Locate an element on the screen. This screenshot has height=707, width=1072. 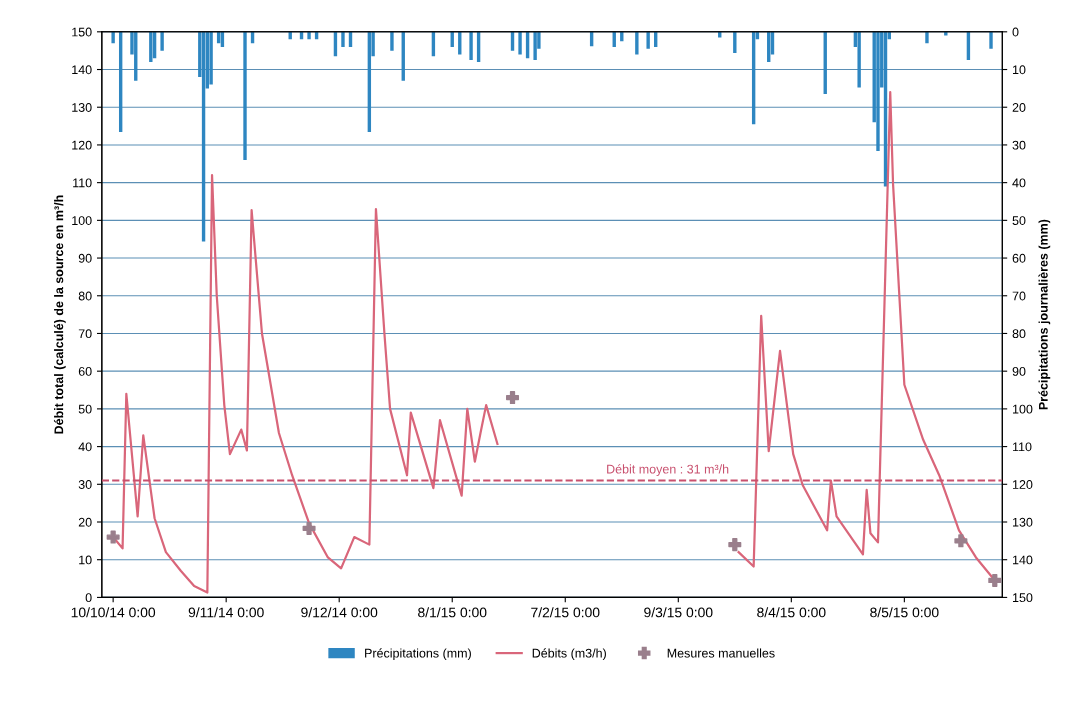
y-axis-title: Débit total (calculé) de la source en m³/h is located at coordinates (59, 314).